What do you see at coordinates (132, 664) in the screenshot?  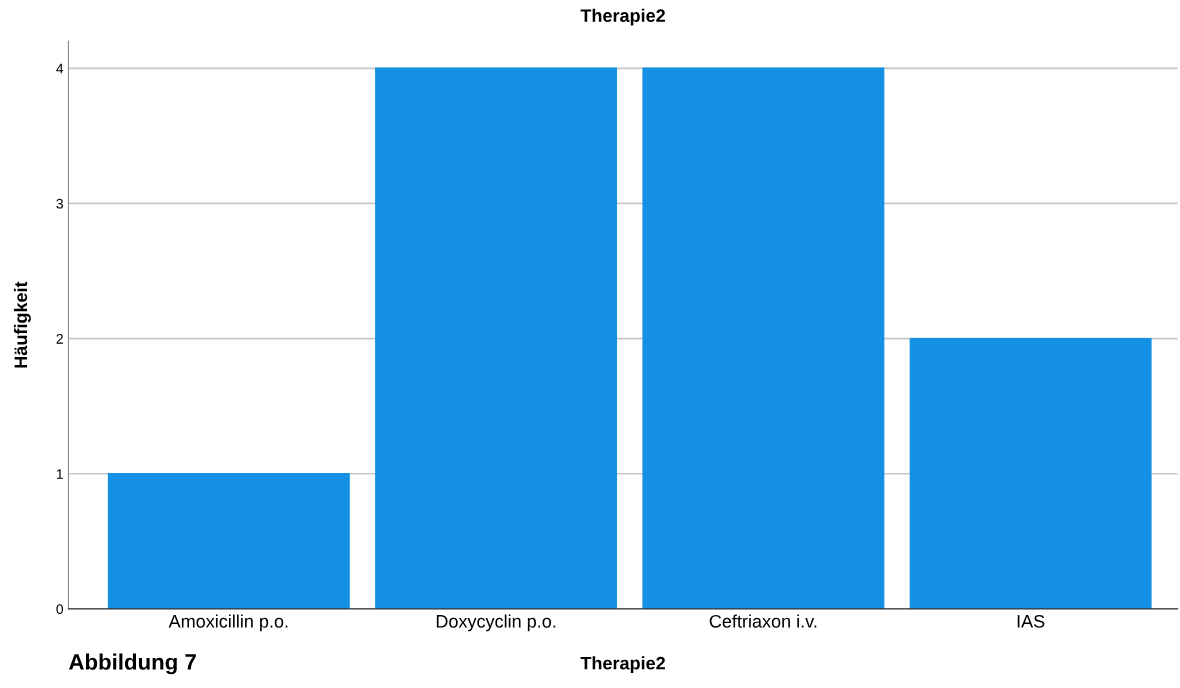 I see `text: Abbildung 7` at bounding box center [132, 664].